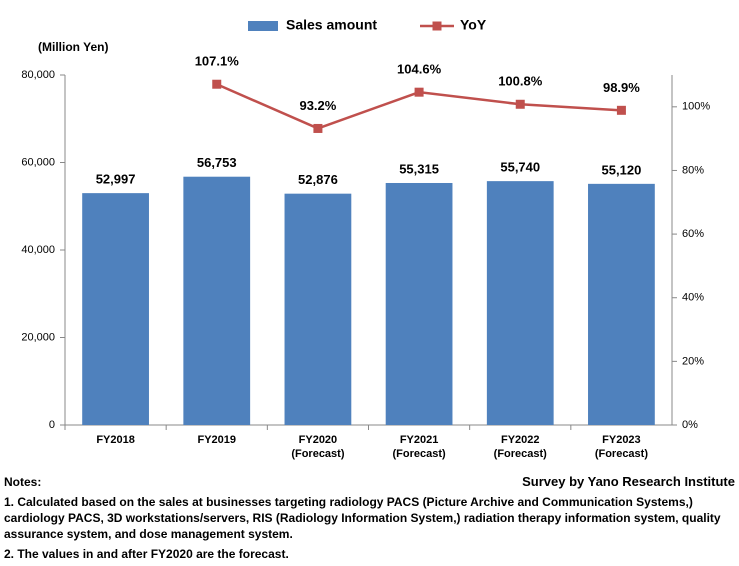 The width and height of the screenshot is (739, 566). I want to click on x-tick-label: FY2020 (Forecast), so click(318, 447).